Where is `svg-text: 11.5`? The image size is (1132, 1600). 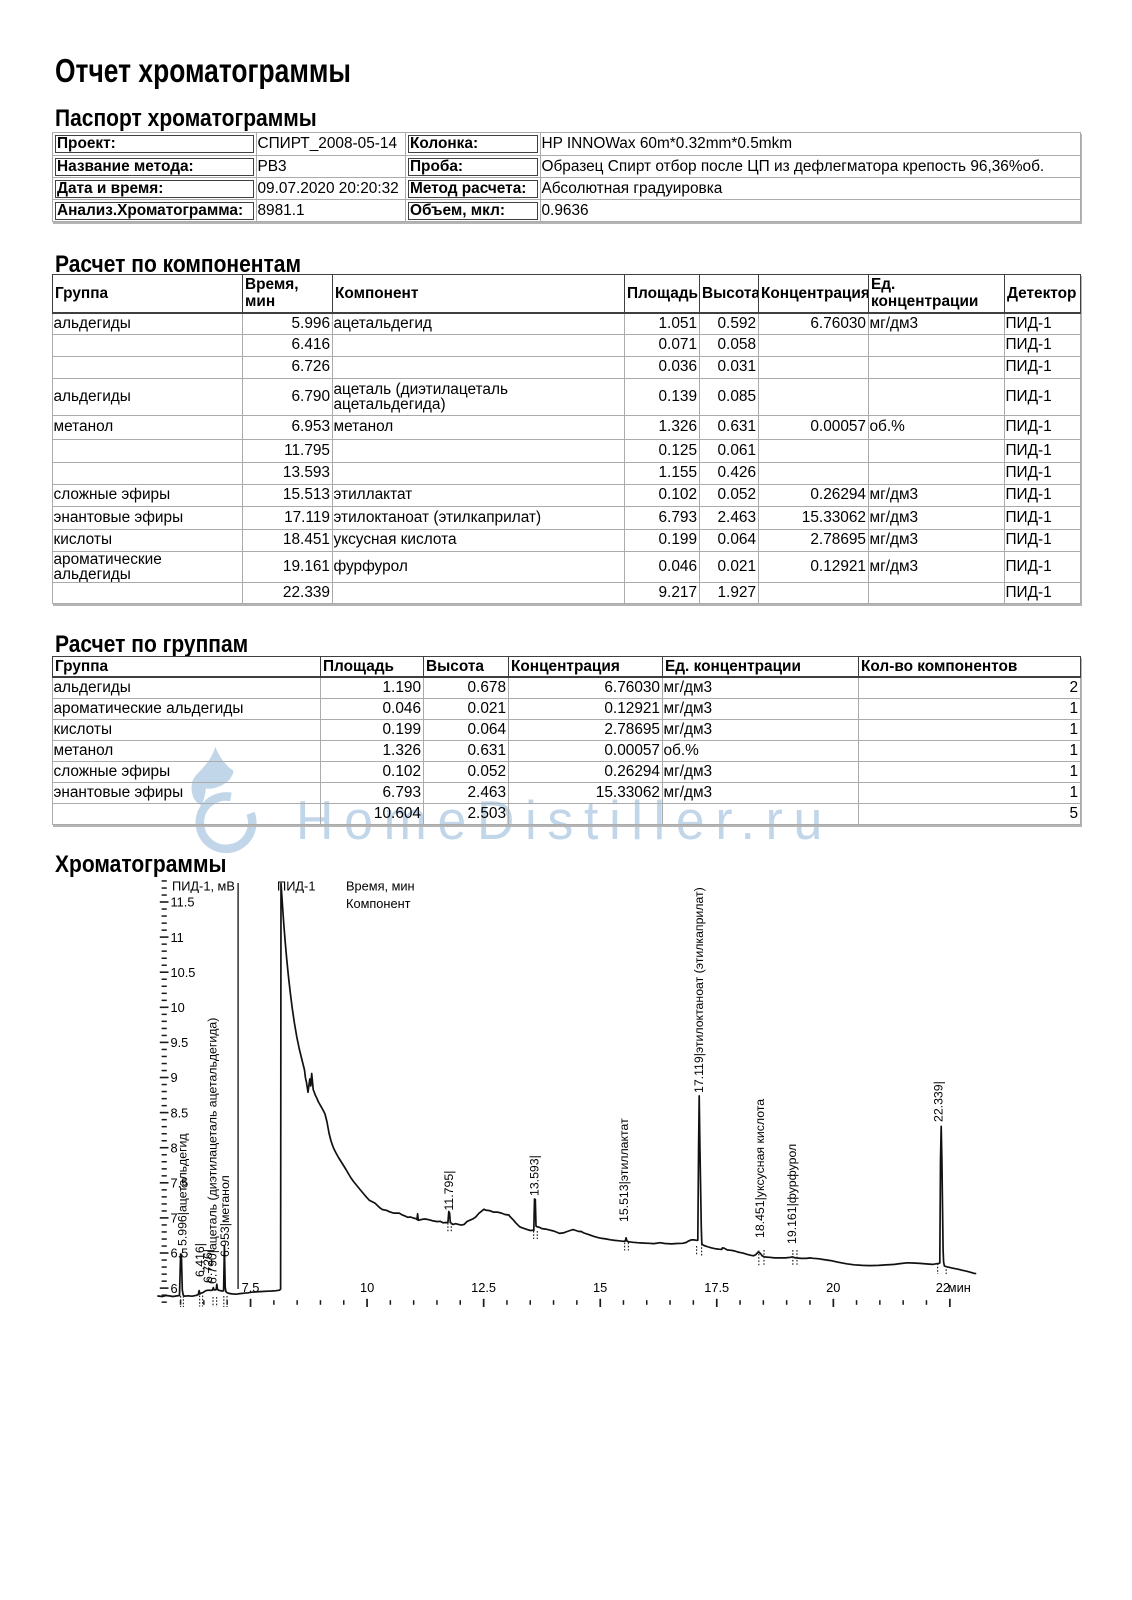
svg-text: 11.5 is located at coordinates (183, 902).